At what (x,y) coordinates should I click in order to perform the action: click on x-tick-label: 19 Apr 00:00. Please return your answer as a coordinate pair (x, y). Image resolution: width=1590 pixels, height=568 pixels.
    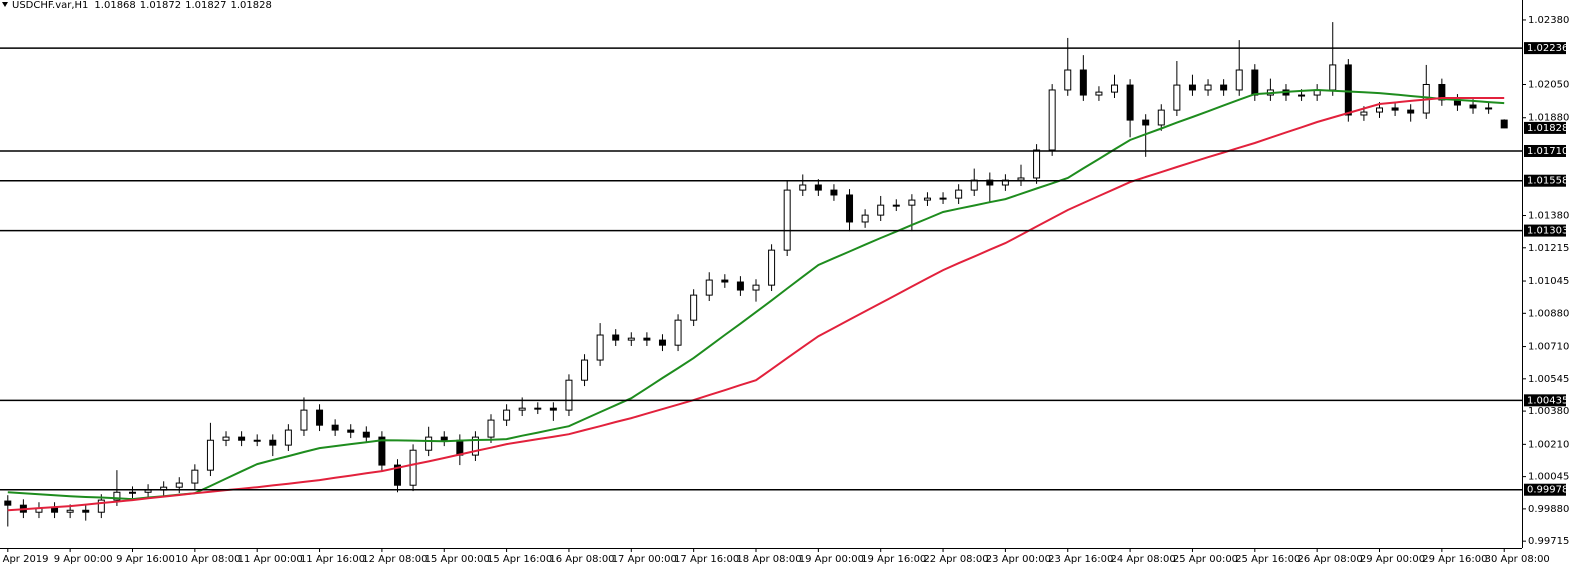
    Looking at the image, I should click on (831, 559).